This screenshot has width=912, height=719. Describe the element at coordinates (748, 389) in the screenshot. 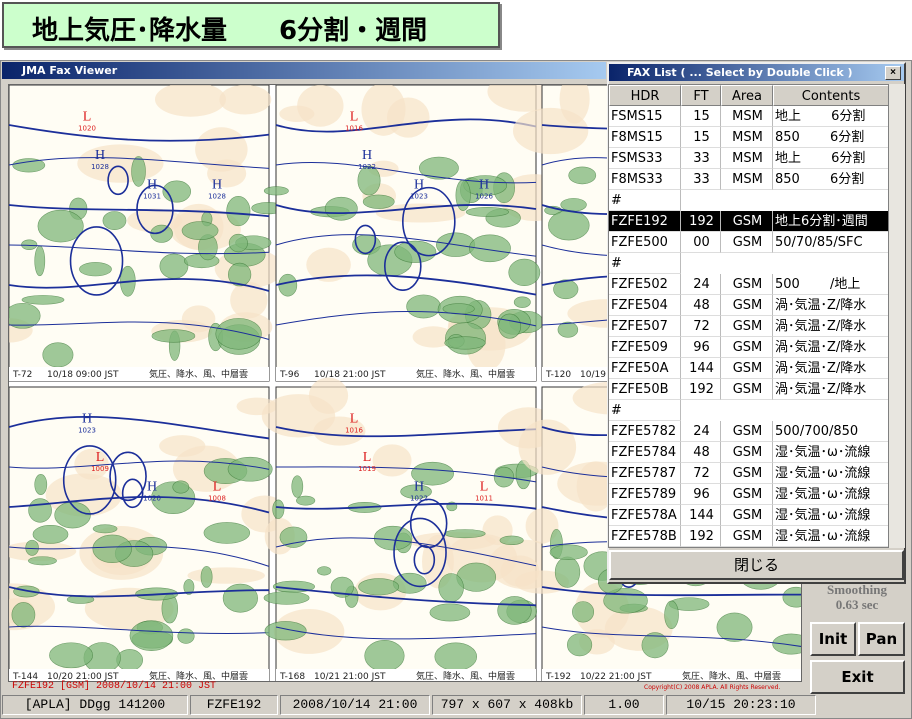

I see `table-row: FZFE50B 192 GSM 渦･気温･Z/降水` at that location.